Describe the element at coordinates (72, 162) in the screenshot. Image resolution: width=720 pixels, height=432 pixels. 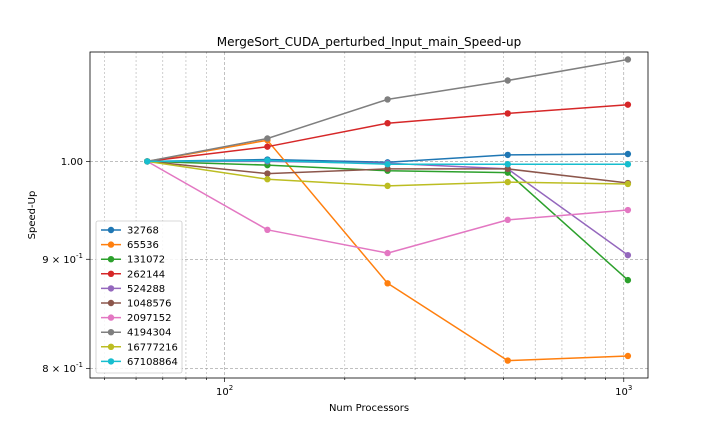
I see `y-tick-label: 1.00` at that location.